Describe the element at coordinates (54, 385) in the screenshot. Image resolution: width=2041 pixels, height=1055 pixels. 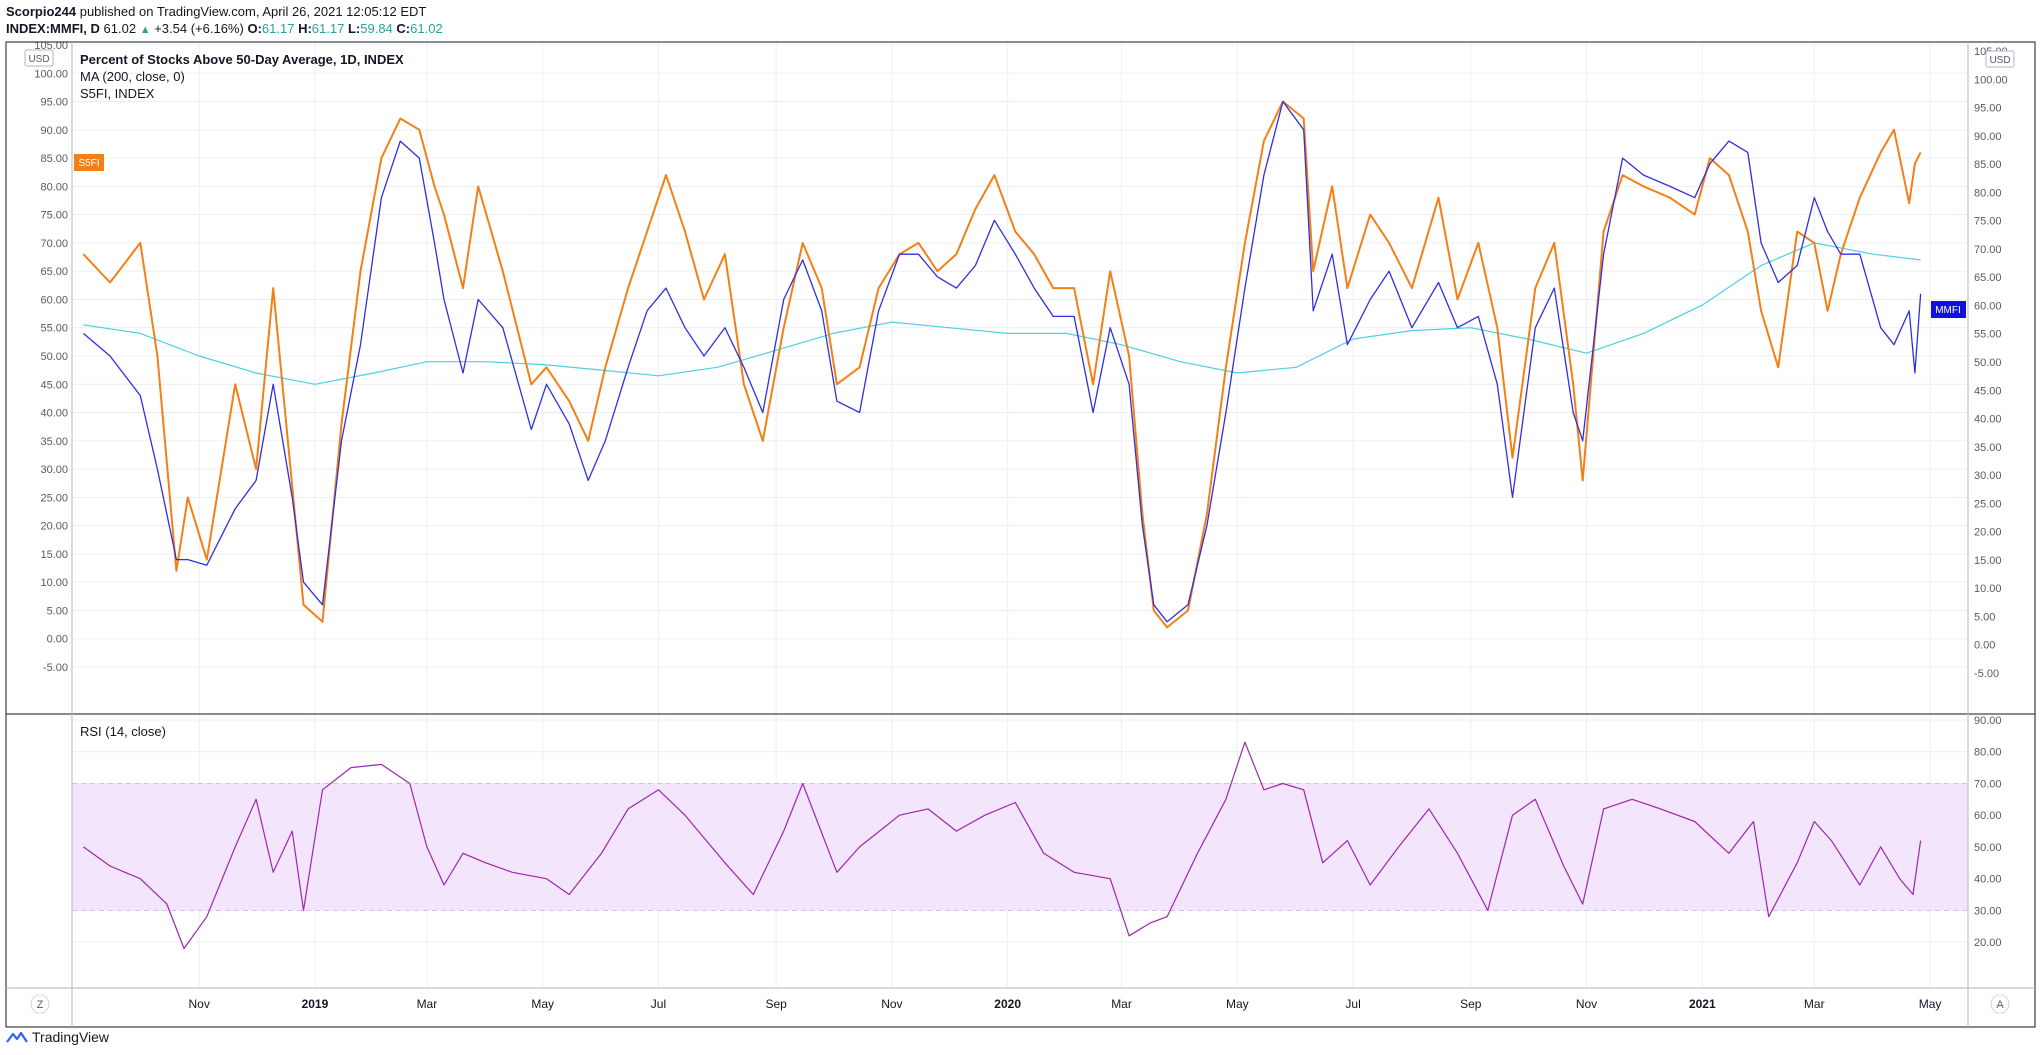
I see `left-axis-tick-label: 45.00` at that location.